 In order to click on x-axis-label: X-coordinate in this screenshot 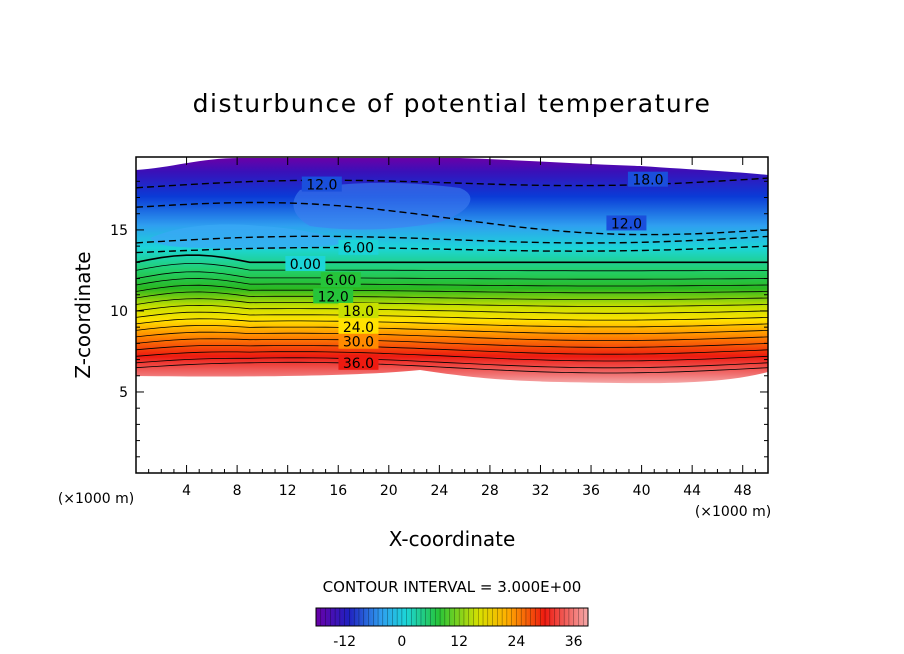, I will do `click(452, 539)`.